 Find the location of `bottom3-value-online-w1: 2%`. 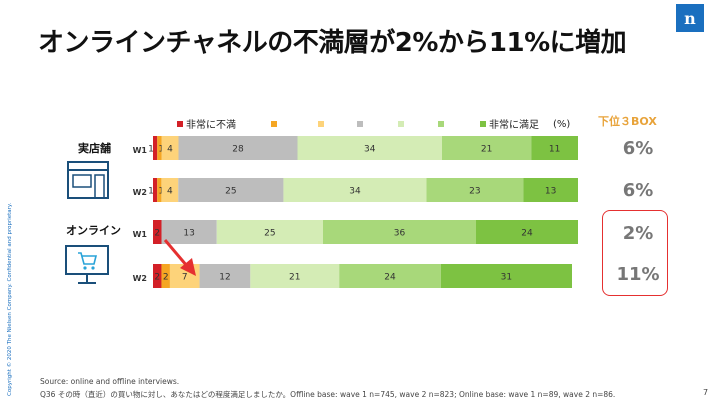

bottom3-value-online-w1: 2% is located at coordinates (638, 233).